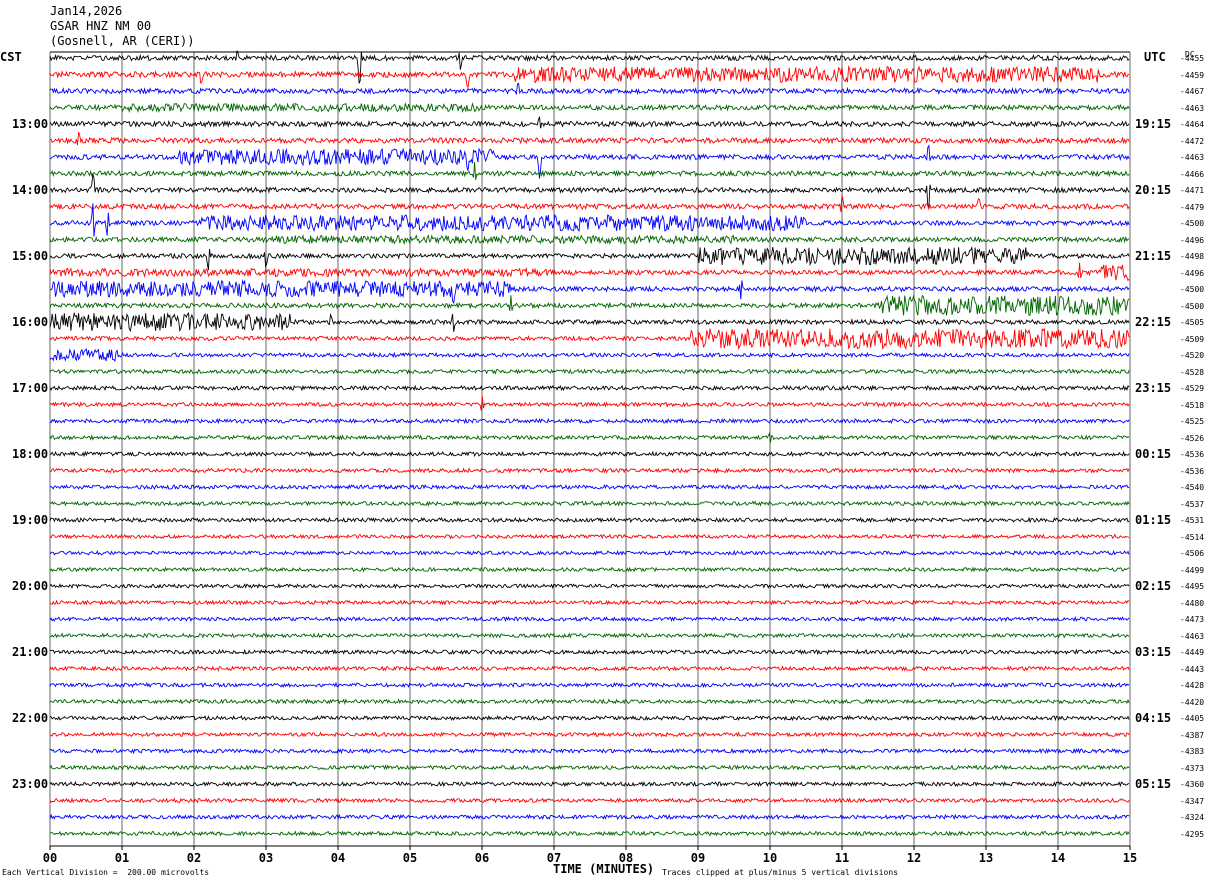  What do you see at coordinates (1192, 438) in the screenshot?
I see `dc-offset-value: -4526` at bounding box center [1192, 438].